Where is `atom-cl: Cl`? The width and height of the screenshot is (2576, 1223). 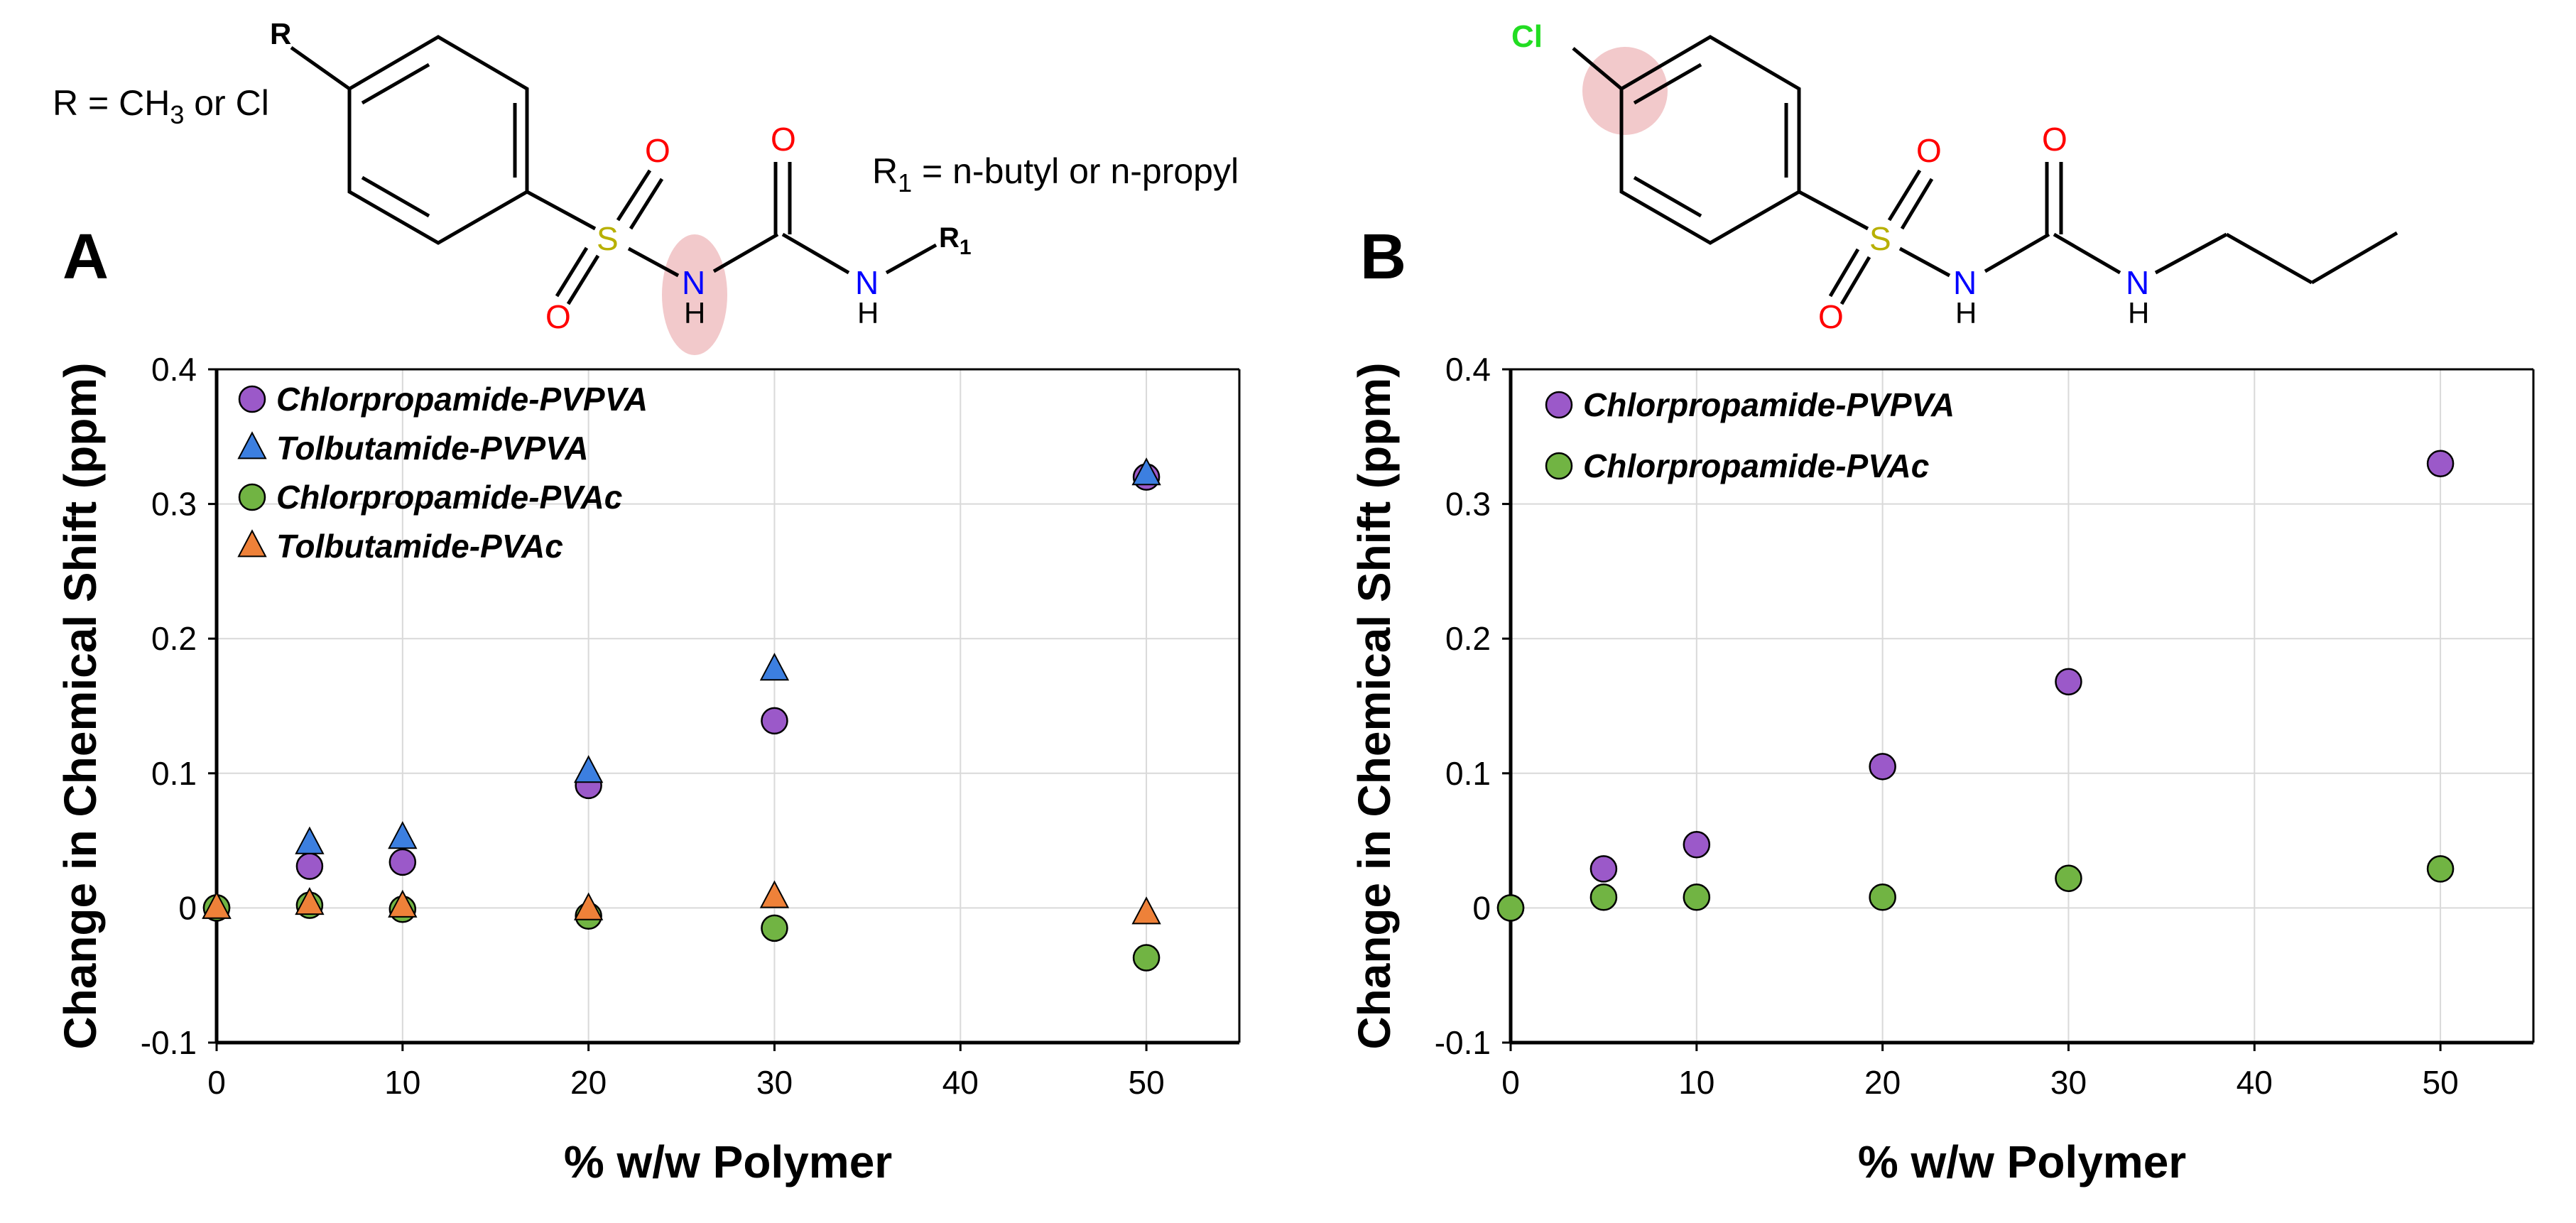
atom-cl: Cl is located at coordinates (1527, 36).